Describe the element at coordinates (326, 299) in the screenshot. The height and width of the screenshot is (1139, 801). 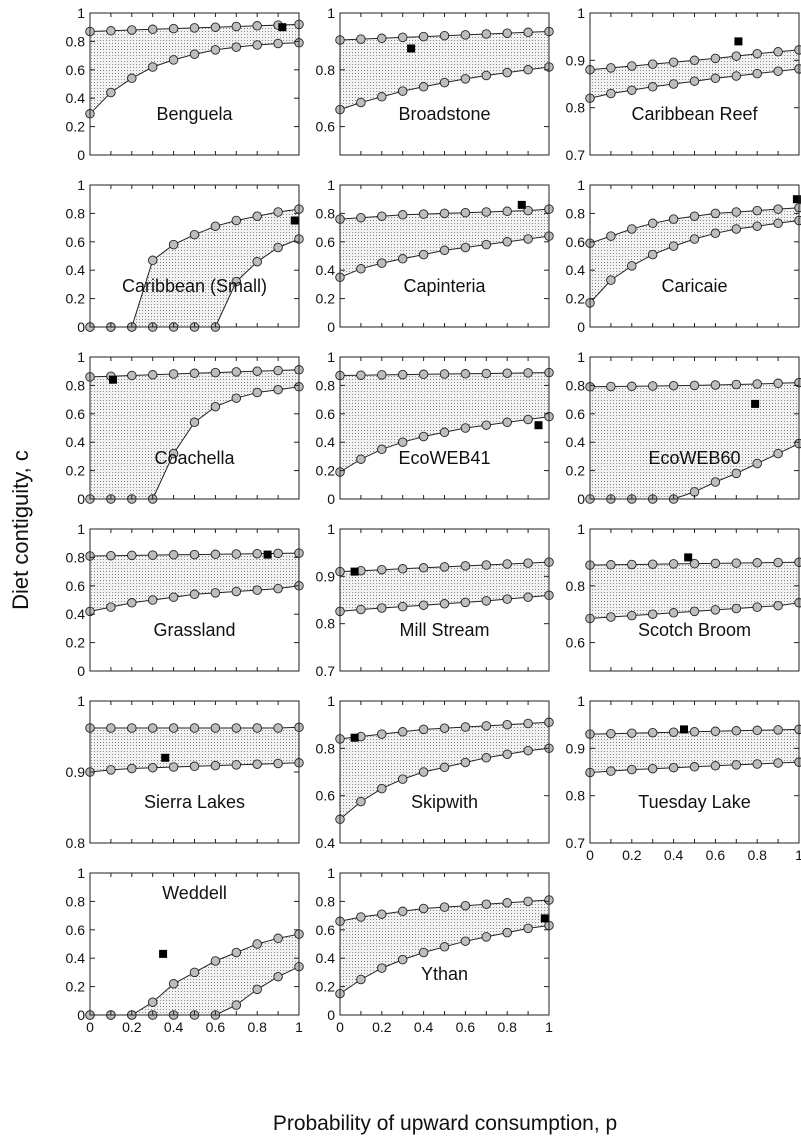
I see `y-tick-label: 0.2` at that location.